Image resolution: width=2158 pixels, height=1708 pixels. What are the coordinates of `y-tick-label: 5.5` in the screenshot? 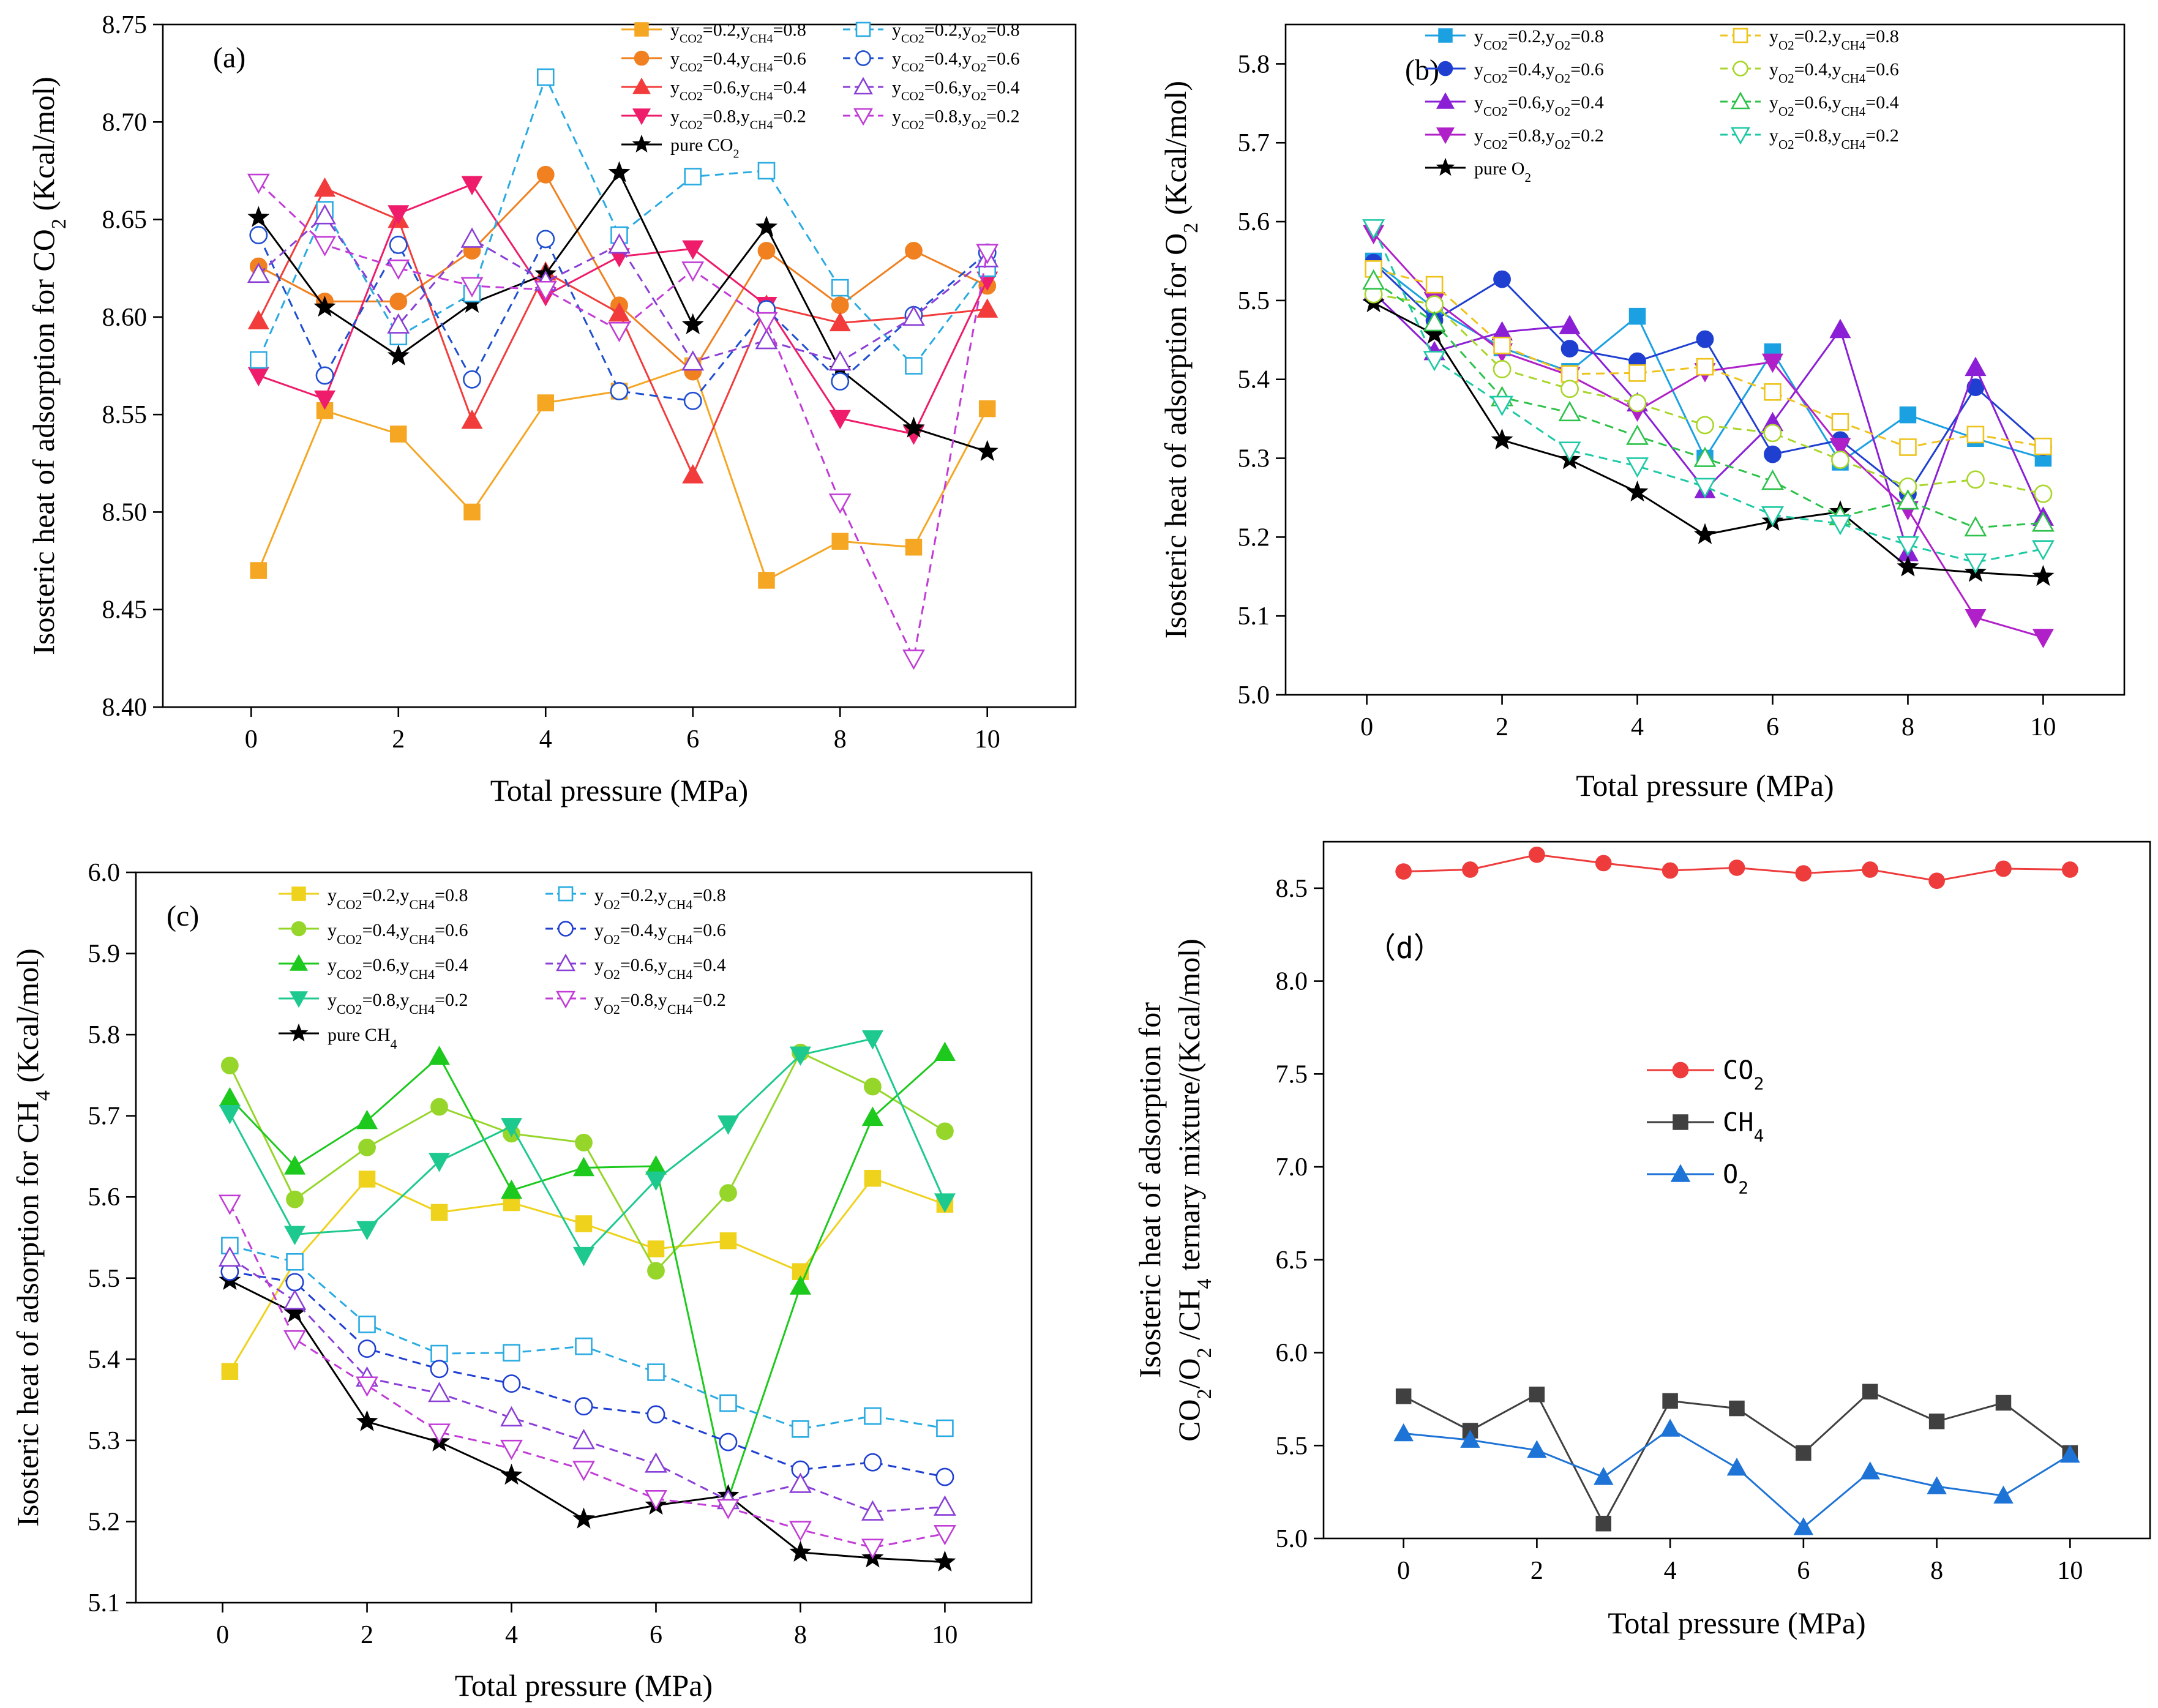 It's located at (1292, 1446).